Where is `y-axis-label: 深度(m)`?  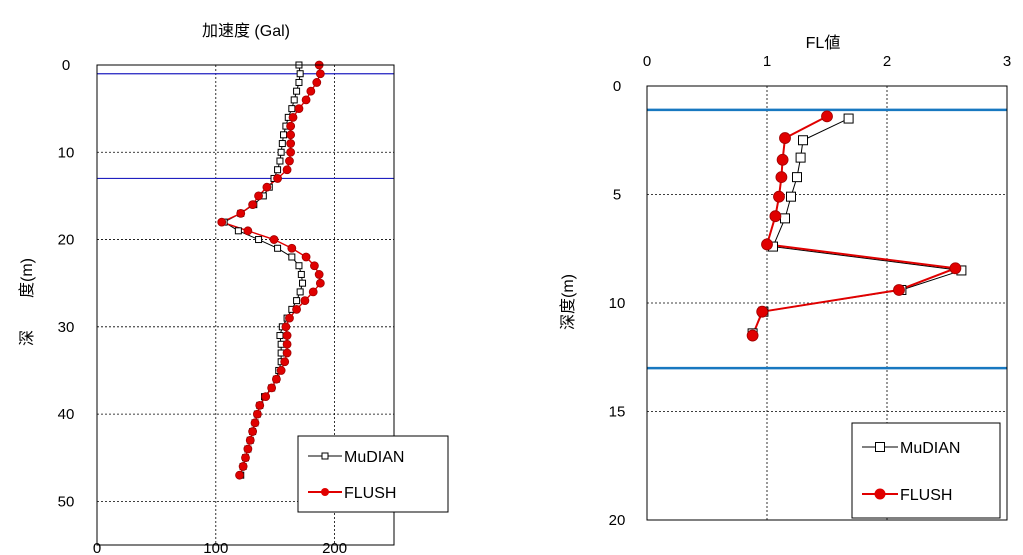
y-axis-label: 深度(m) is located at coordinates (568, 302).